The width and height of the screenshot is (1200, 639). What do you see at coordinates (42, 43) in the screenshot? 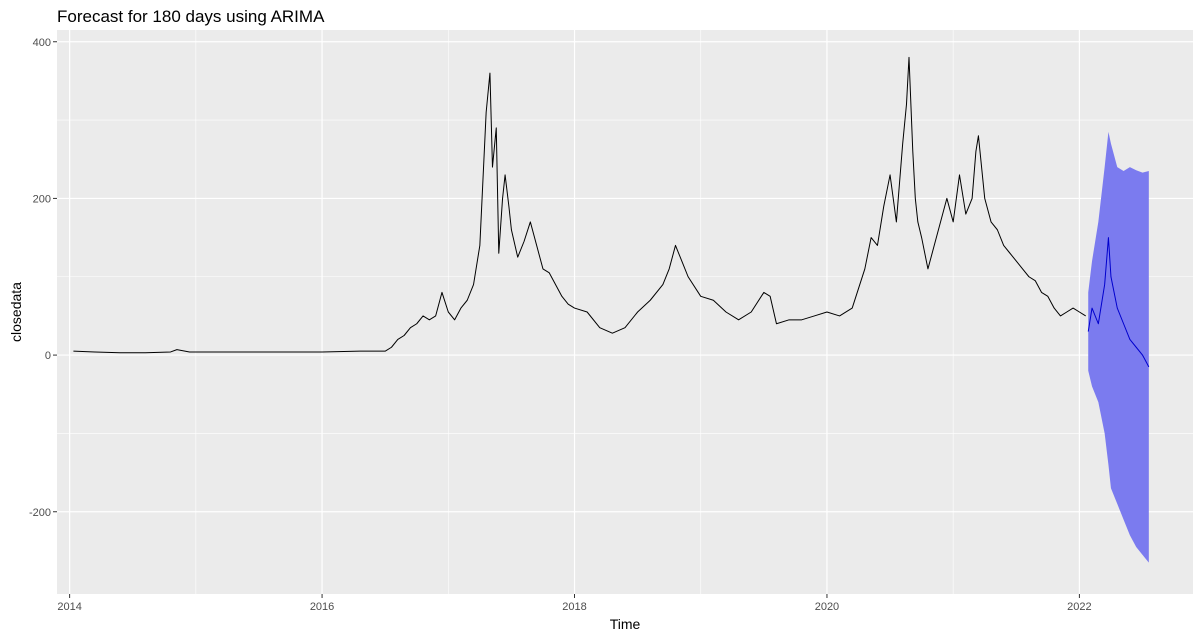
I see `y-tick-label: 400` at bounding box center [42, 43].